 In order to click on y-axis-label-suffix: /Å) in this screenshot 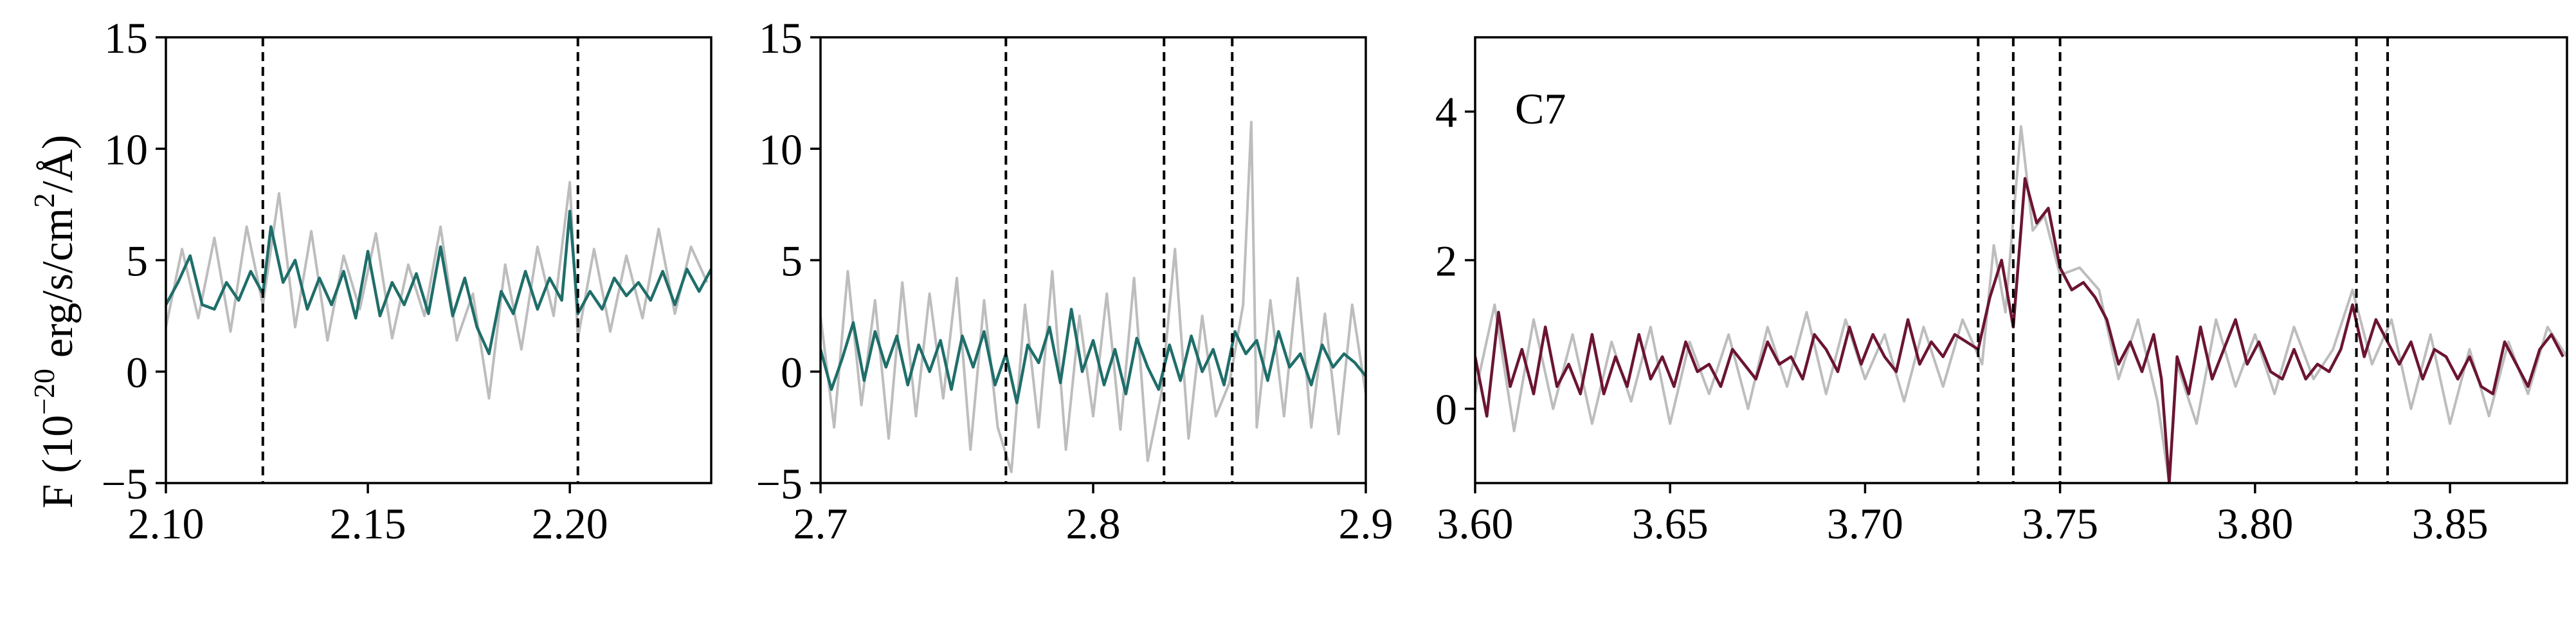, I will do `click(57, 164)`.